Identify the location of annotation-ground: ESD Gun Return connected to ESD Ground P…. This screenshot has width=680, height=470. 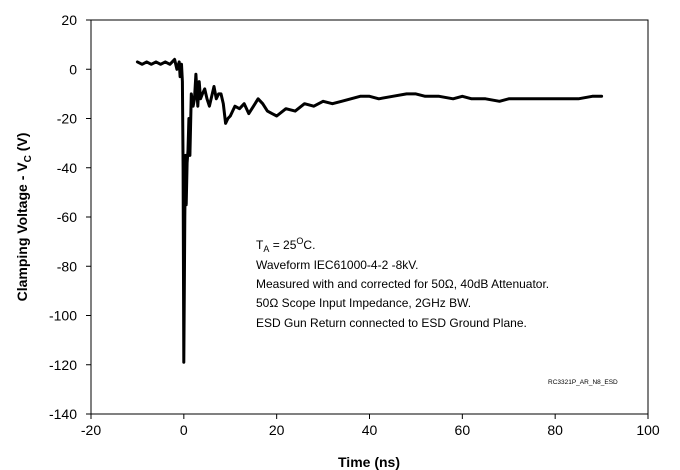
(391, 323).